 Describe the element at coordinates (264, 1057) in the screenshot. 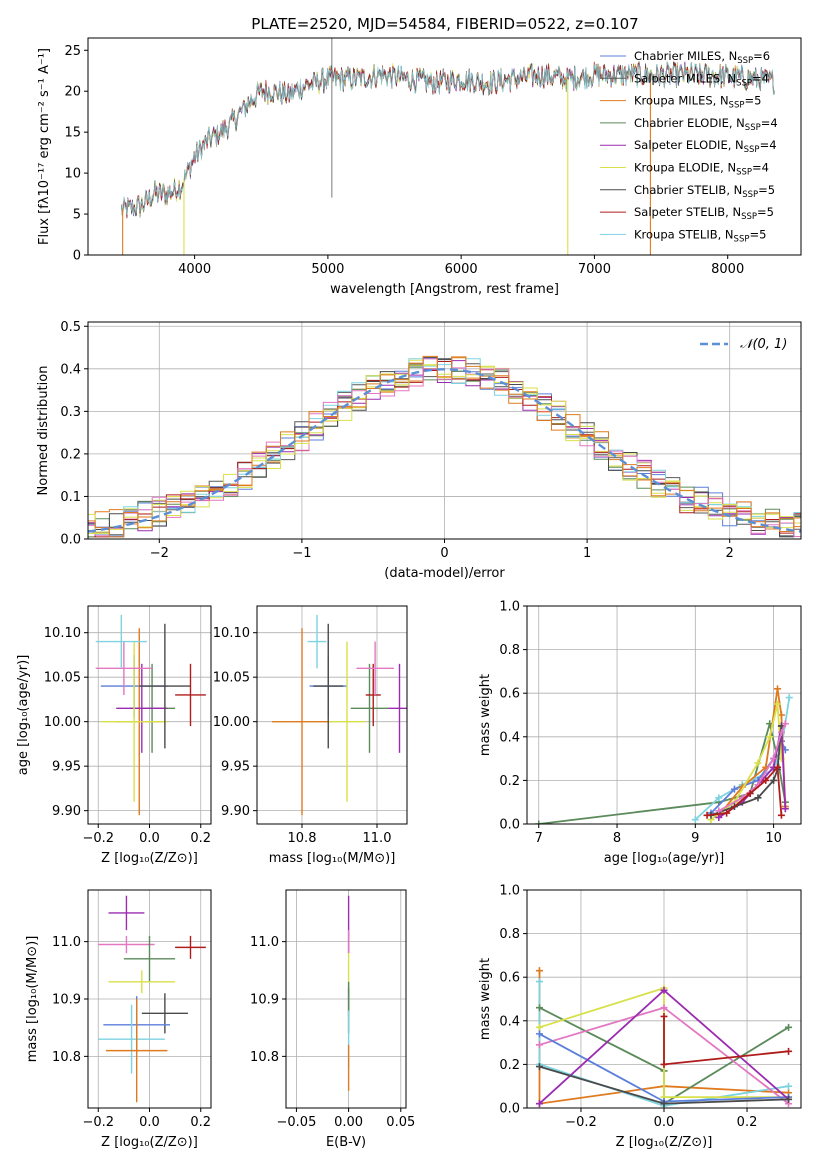

I see `y-tick-label: 10.8` at that location.